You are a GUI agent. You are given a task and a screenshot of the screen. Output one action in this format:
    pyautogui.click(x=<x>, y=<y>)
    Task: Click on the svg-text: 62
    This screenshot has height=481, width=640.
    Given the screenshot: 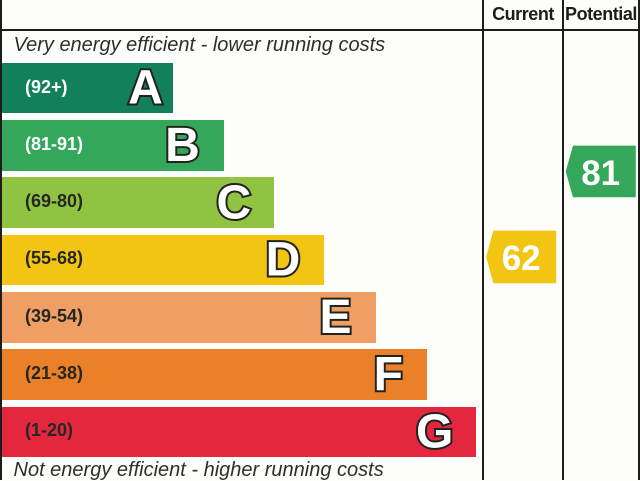 What is the action you would take?
    pyautogui.click(x=521, y=258)
    